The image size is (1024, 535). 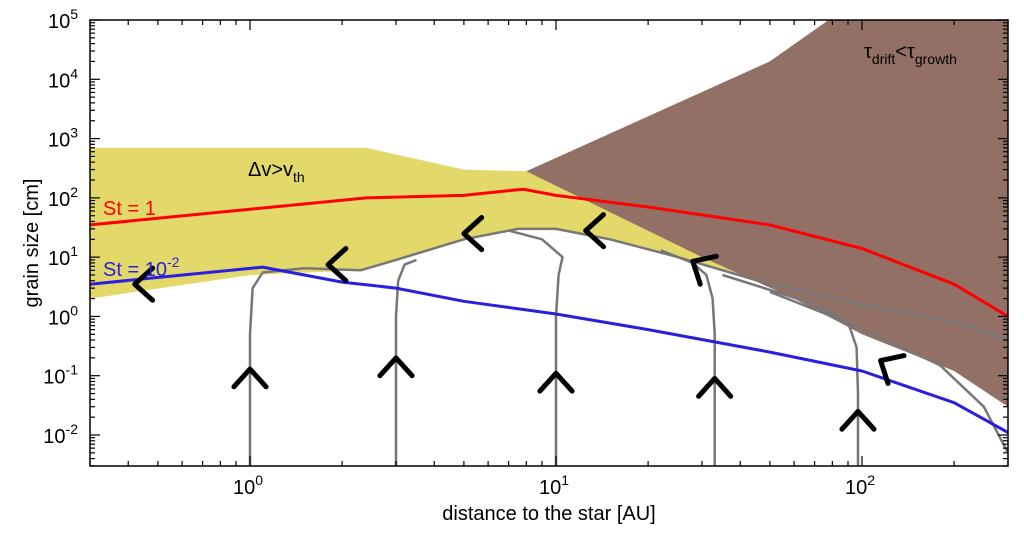 I want to click on y-tick-label: 10⁰, so click(x=63, y=315).